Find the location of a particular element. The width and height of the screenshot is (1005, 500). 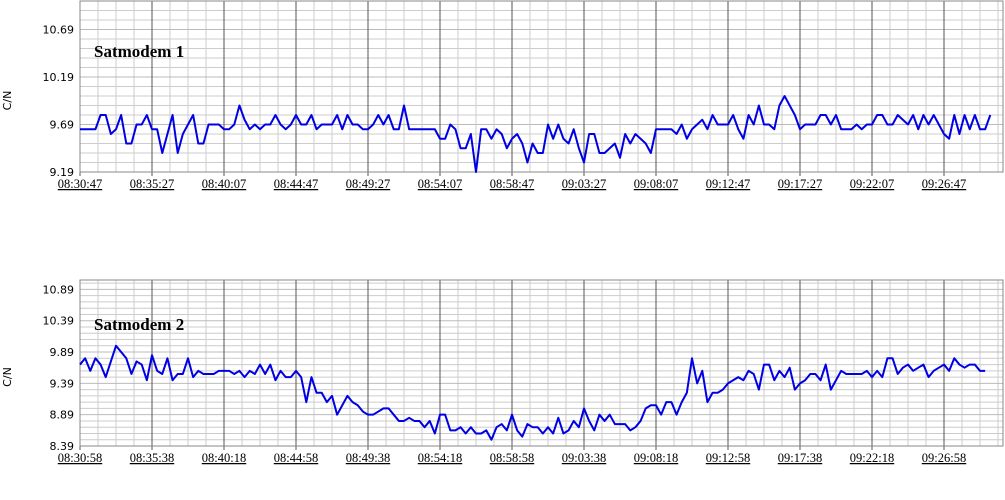

y-tick-label: 10.69 is located at coordinates (59, 30).